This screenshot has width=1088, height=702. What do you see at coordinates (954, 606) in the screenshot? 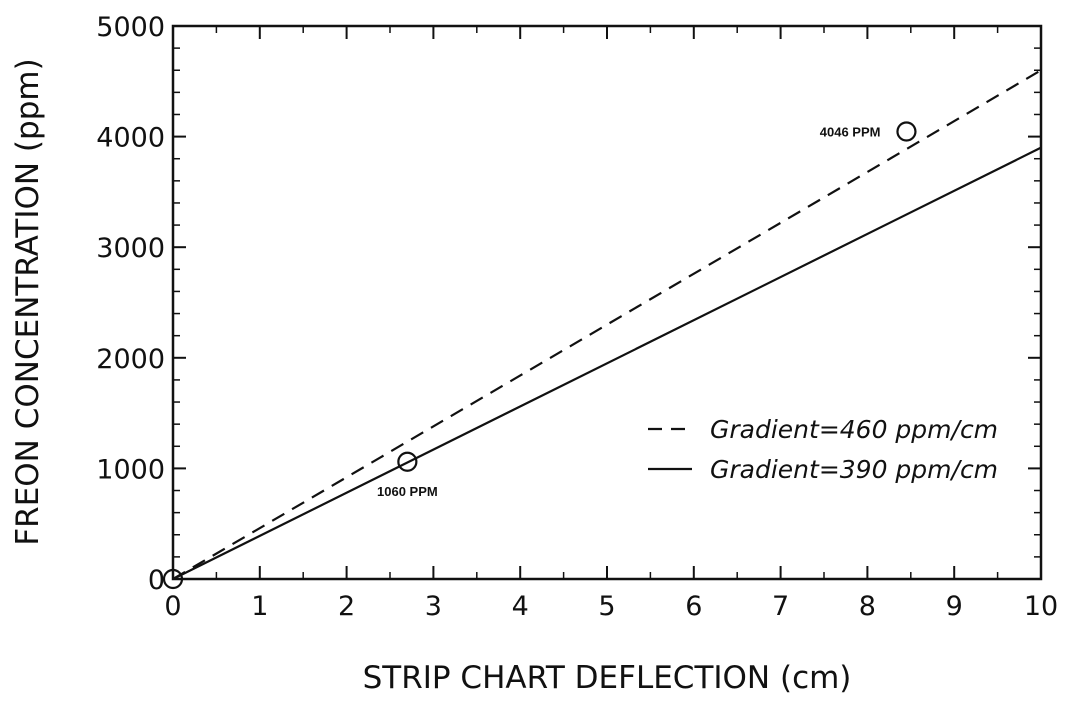
I see `x-tick-label: 9` at bounding box center [954, 606].